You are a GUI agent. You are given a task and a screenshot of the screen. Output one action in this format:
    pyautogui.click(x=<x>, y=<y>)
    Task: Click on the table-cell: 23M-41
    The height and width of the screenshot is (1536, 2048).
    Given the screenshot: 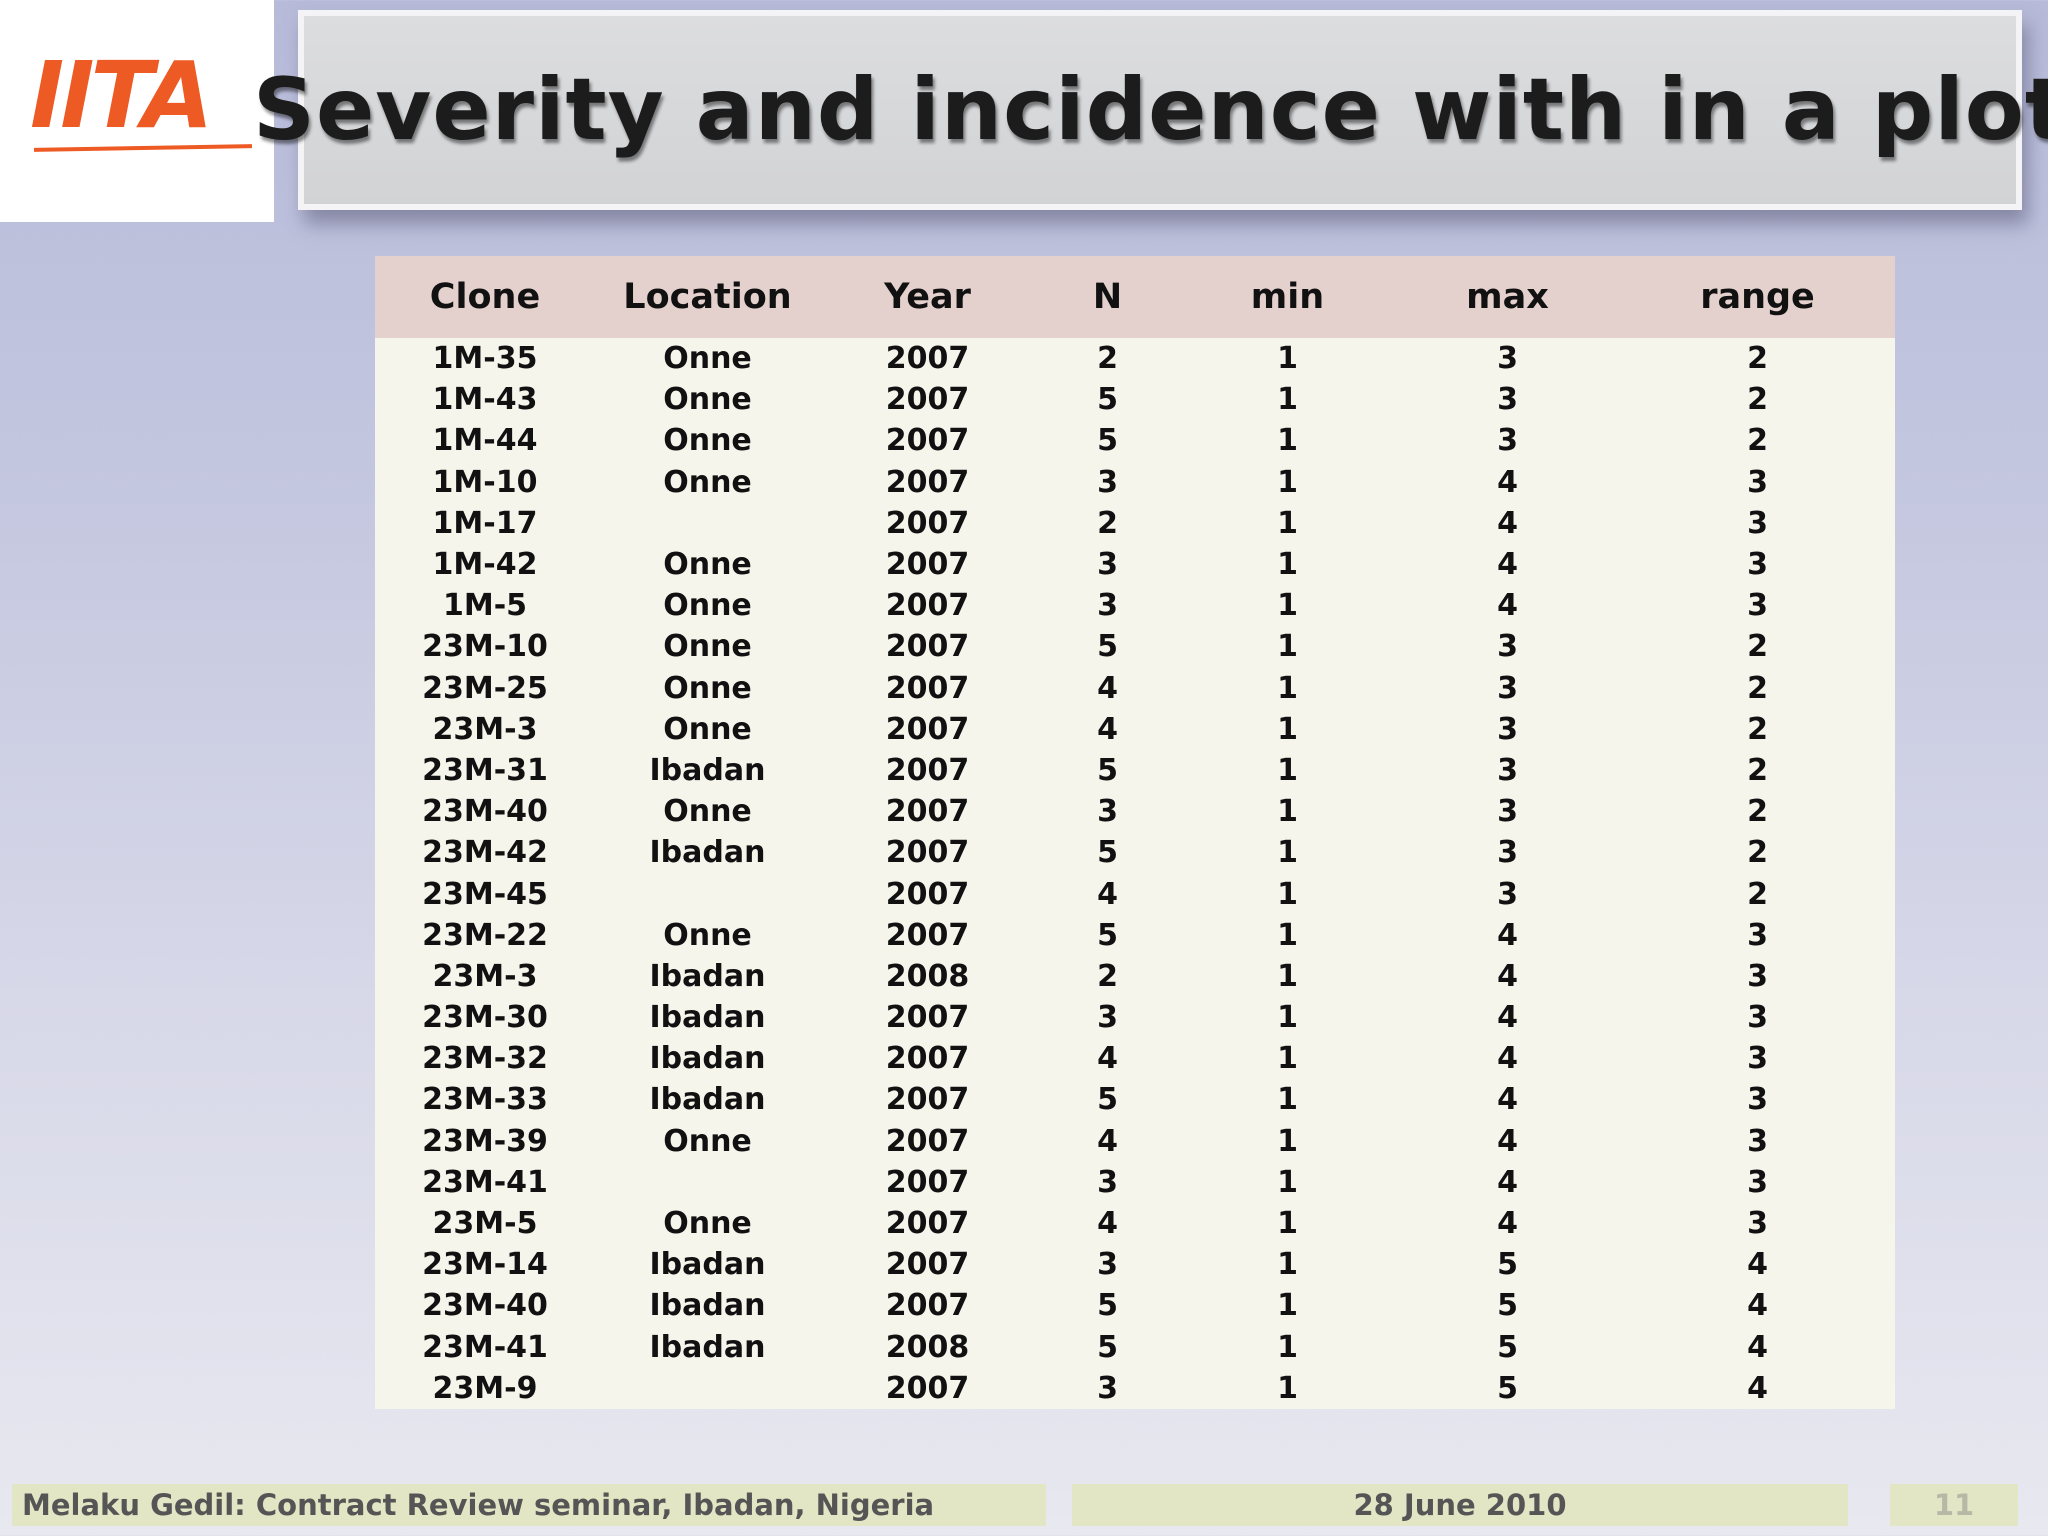 What is the action you would take?
    pyautogui.click(x=485, y=1347)
    